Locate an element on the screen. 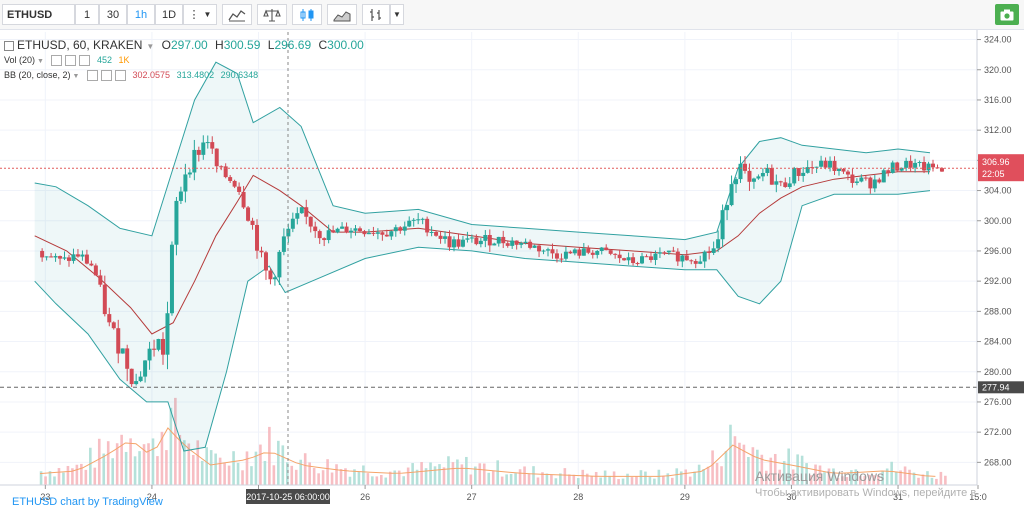 This screenshot has height=508, width=1024. price-tick-label: 292.00 is located at coordinates (998, 281).